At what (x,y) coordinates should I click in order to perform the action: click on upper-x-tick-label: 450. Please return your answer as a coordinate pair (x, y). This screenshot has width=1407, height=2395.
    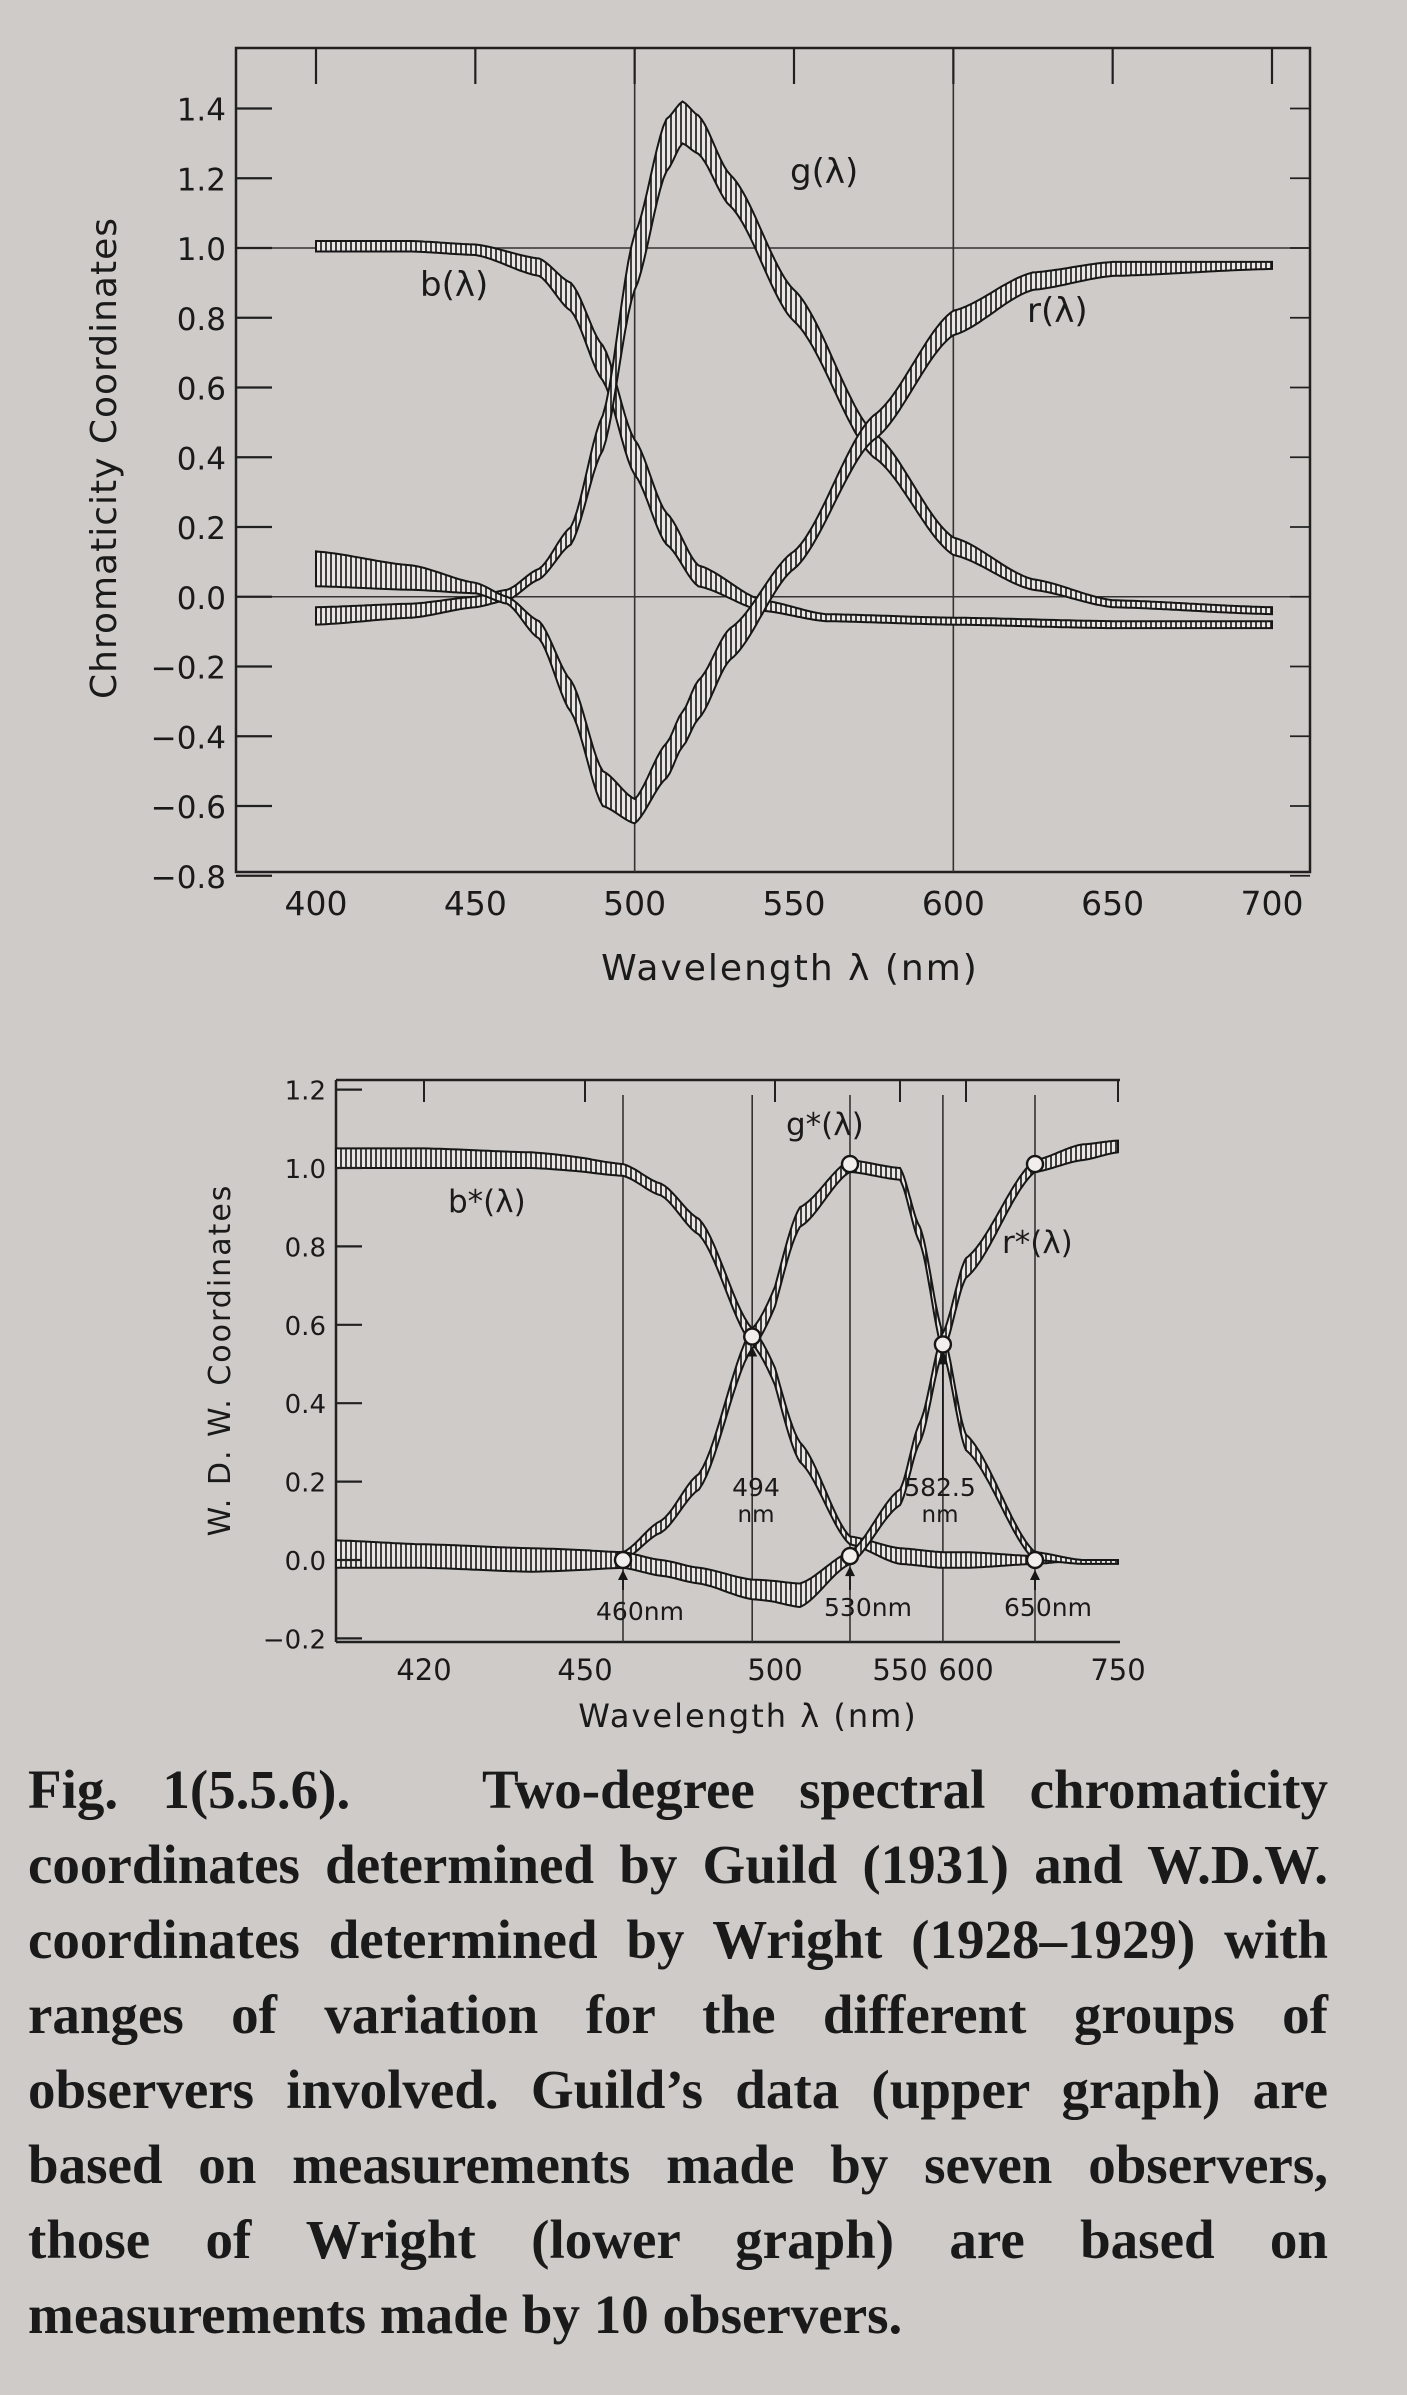
    Looking at the image, I should click on (475, 903).